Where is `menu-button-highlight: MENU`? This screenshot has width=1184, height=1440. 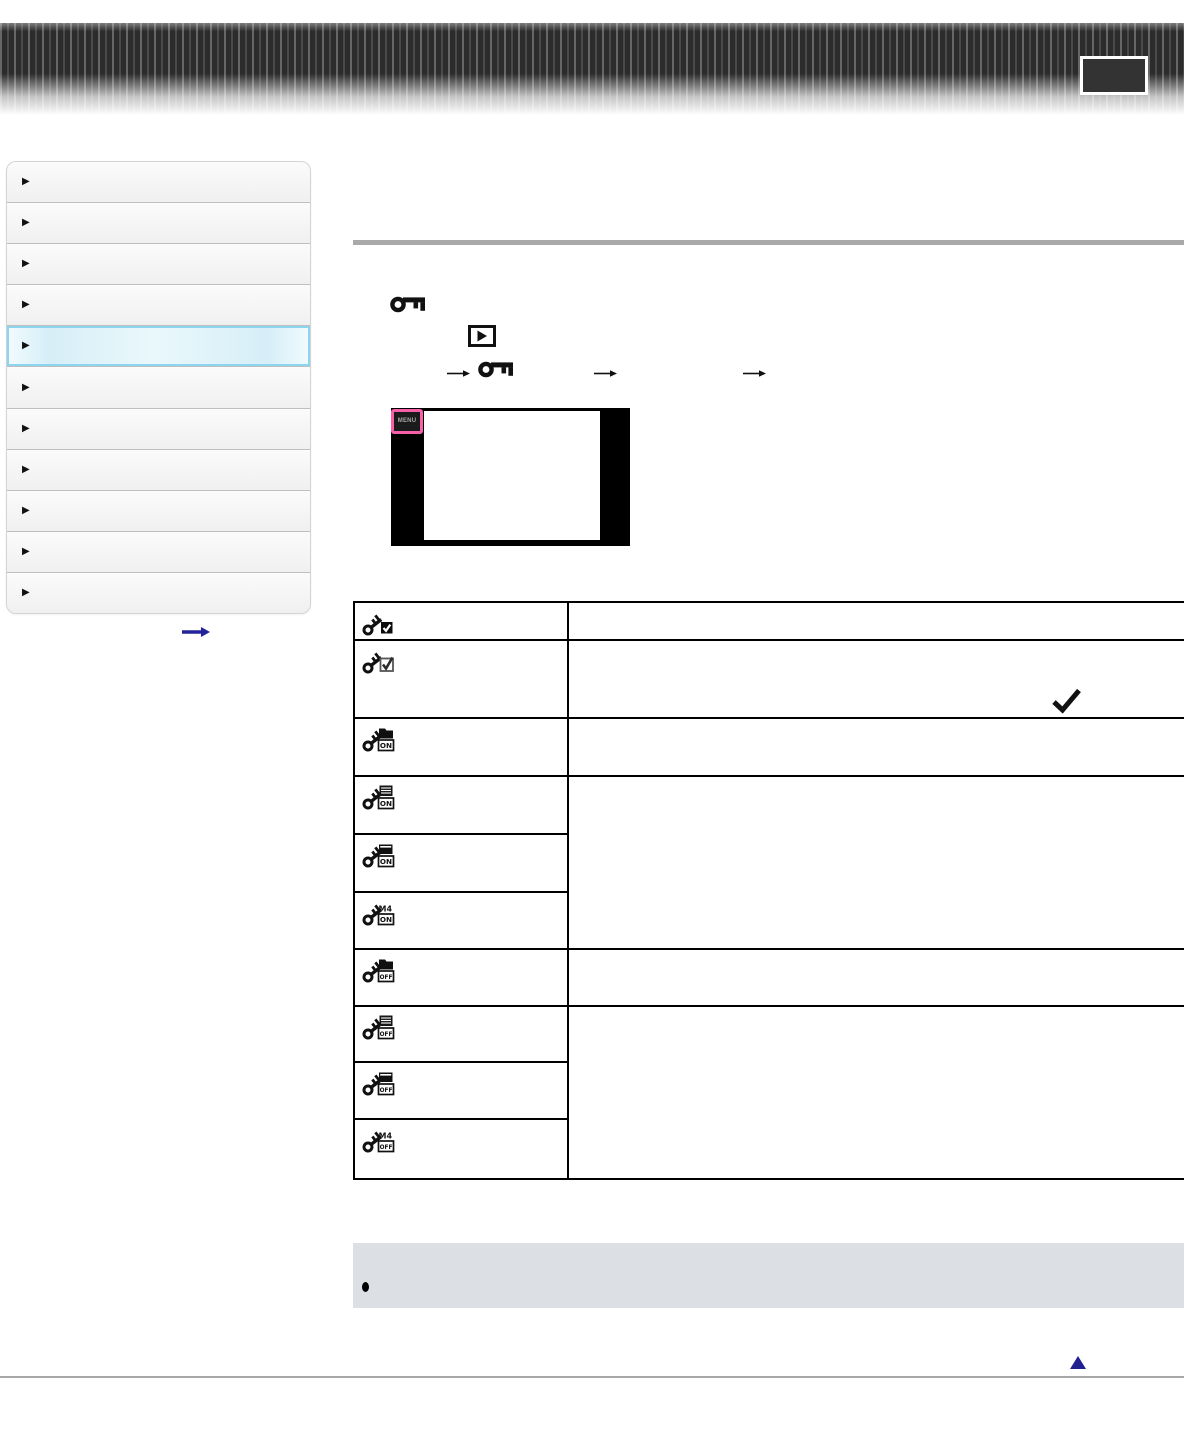
menu-button-highlight: MENU is located at coordinates (407, 421).